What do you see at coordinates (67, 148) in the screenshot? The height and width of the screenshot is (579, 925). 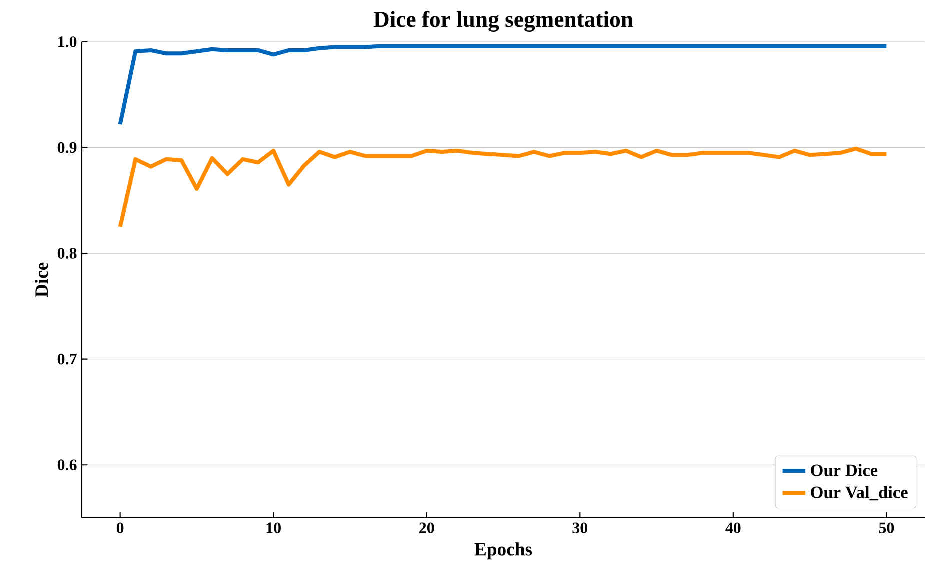 I see `y-tick-label: 0.9` at bounding box center [67, 148].